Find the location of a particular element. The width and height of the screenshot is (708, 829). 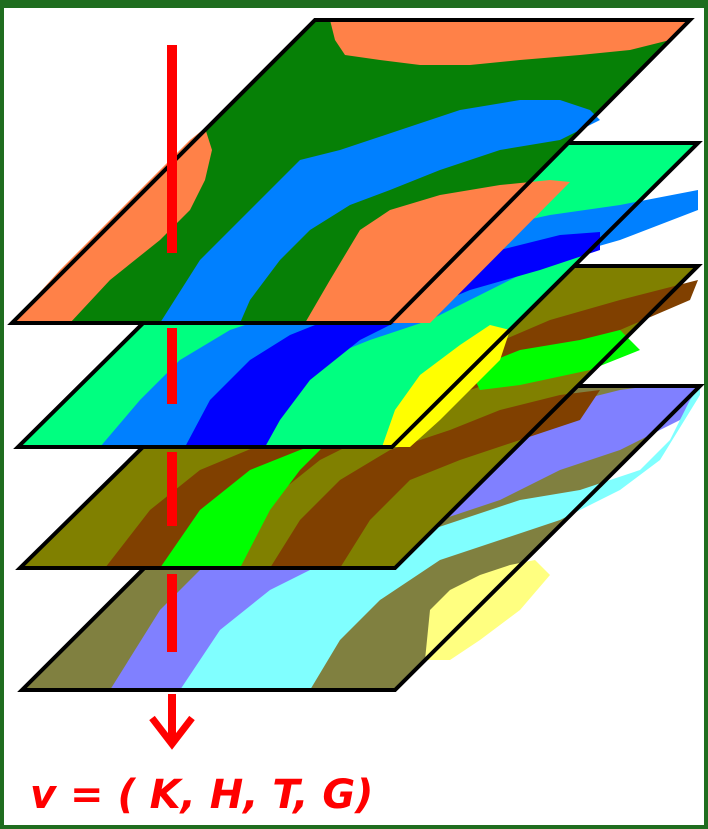

vertical-arrow is located at coordinates (172, 397).